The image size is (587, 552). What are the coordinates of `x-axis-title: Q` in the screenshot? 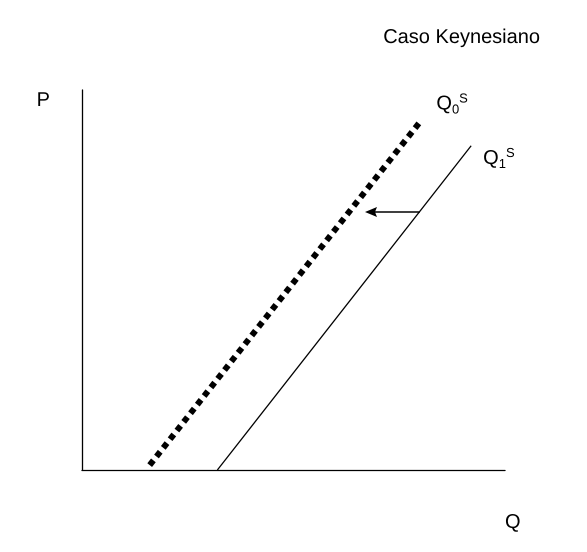 It's located at (513, 522).